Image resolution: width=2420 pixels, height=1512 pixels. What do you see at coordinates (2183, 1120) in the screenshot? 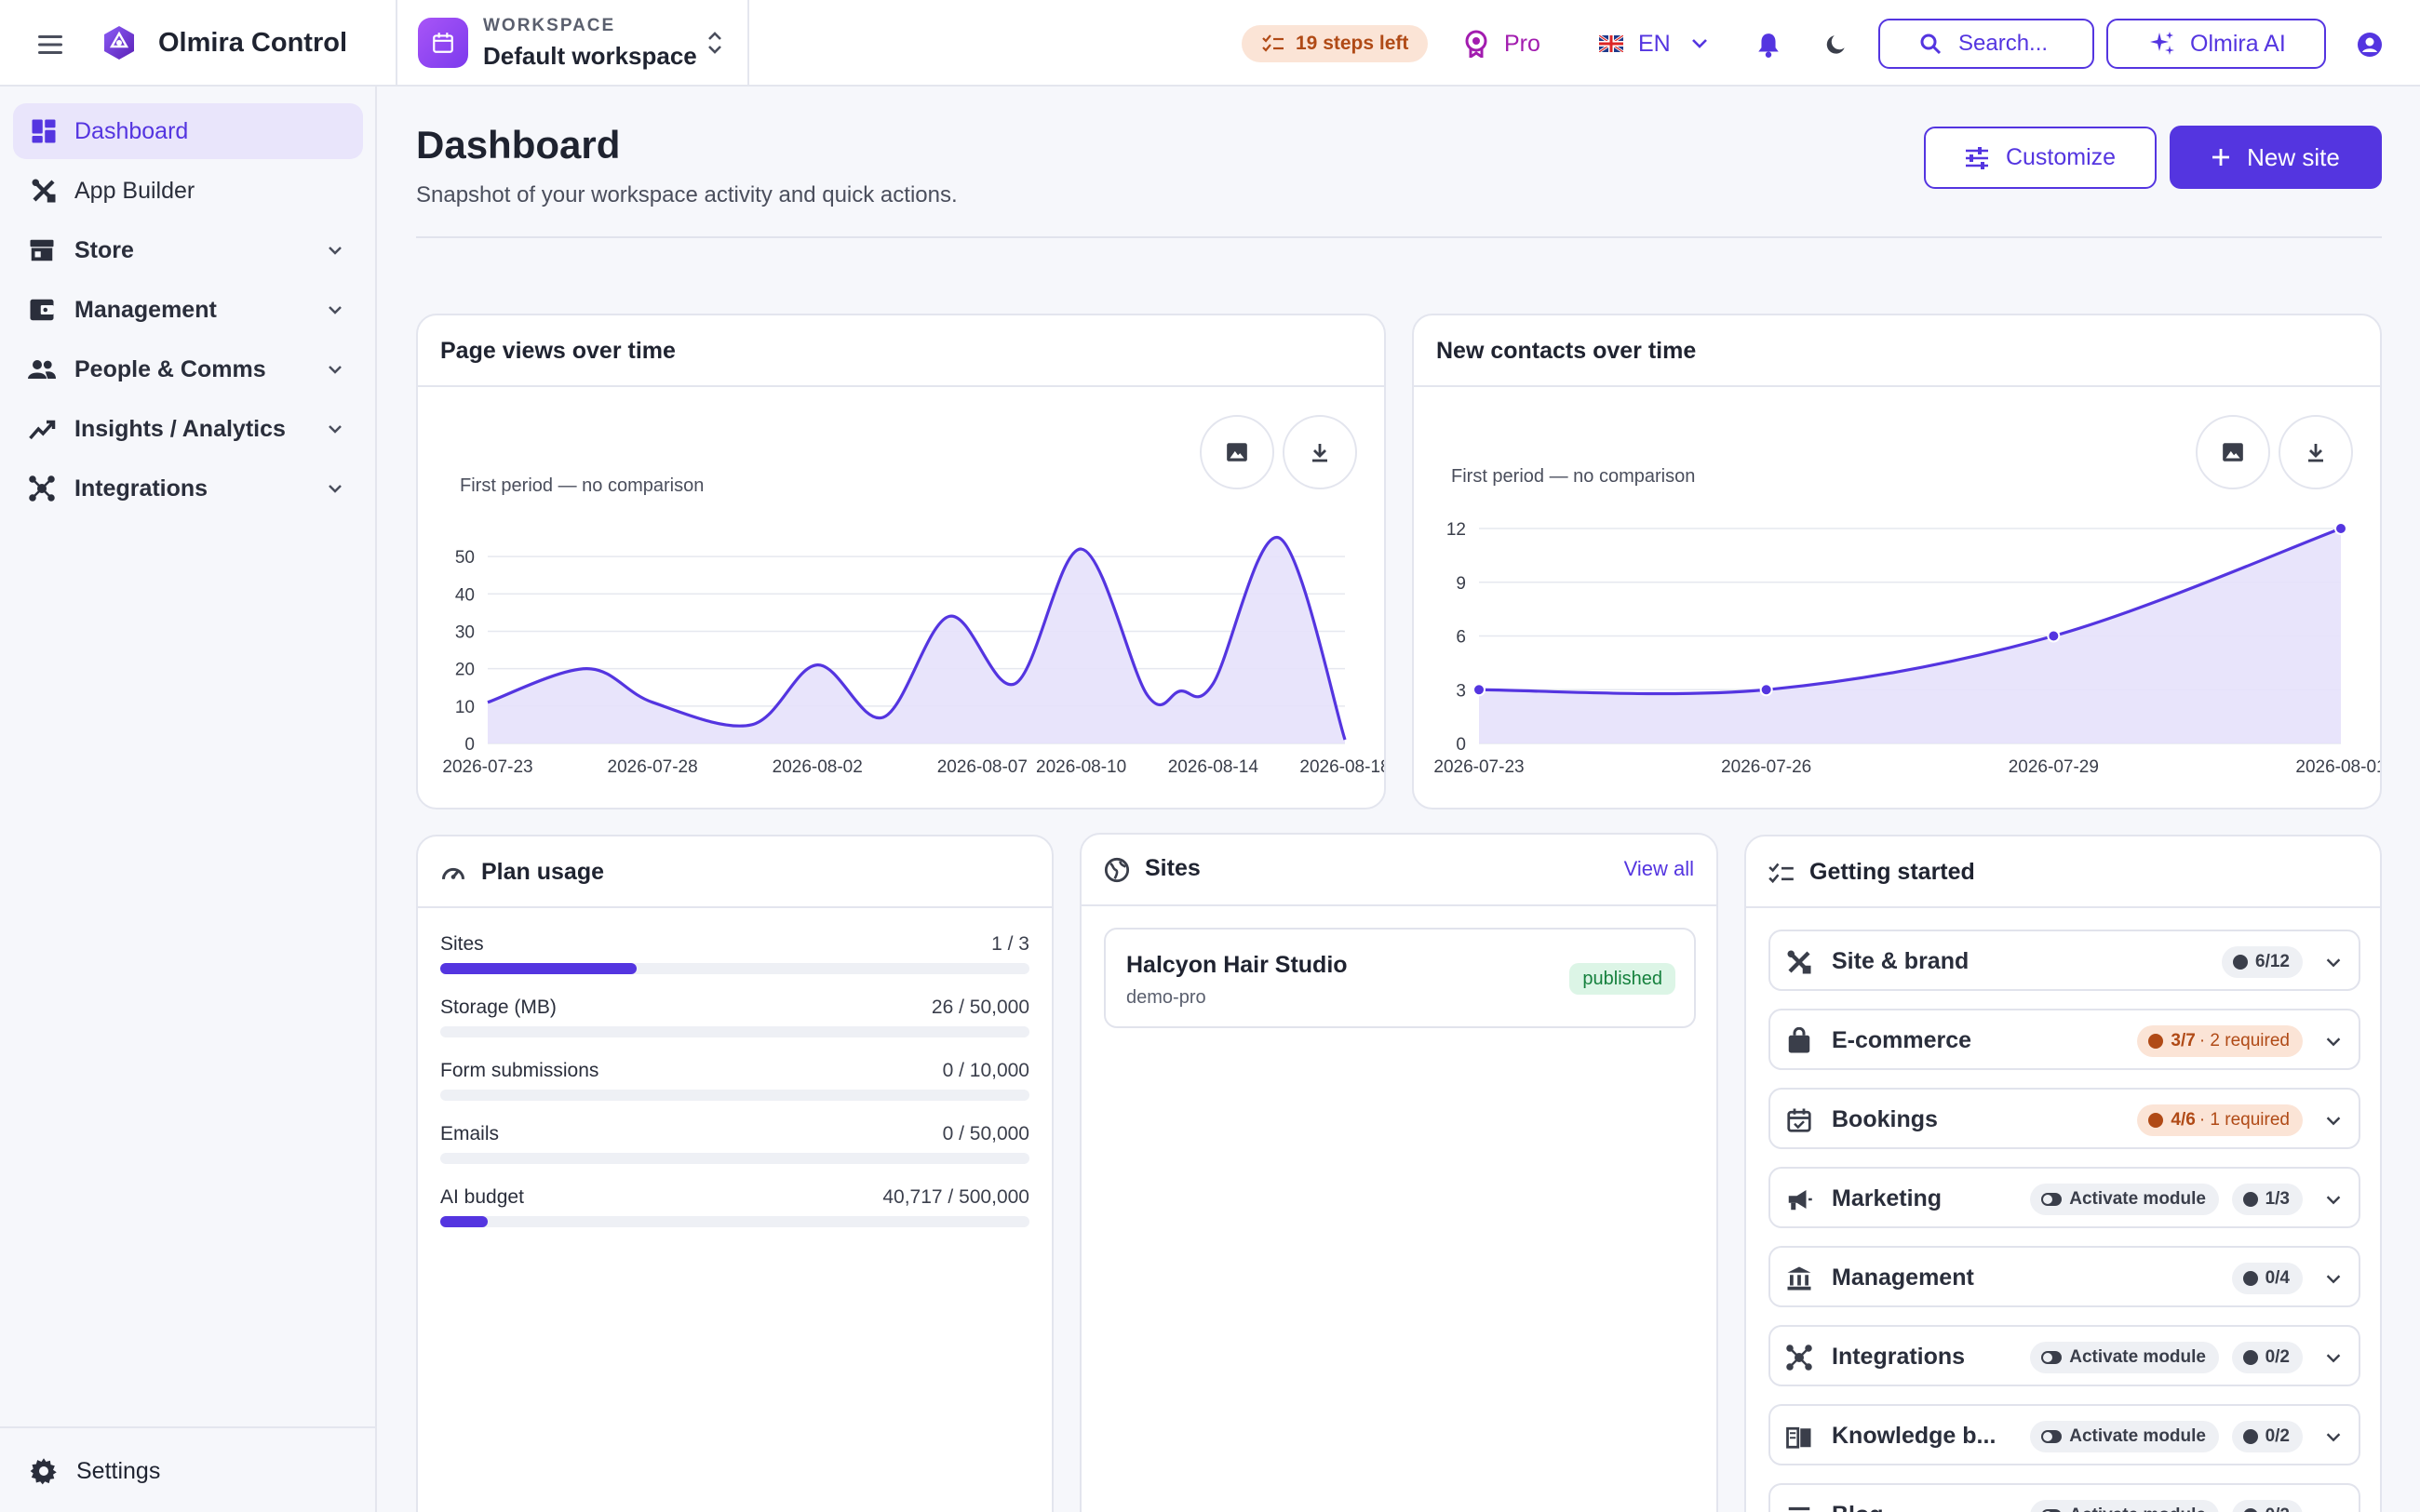
I see `progress-value: 4/6` at bounding box center [2183, 1120].